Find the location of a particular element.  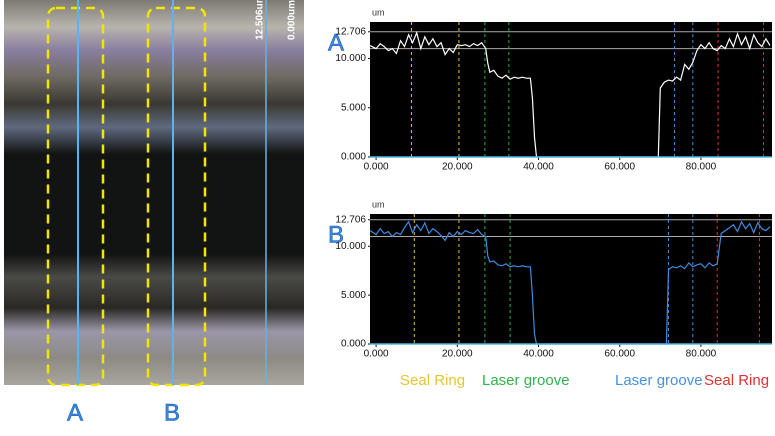

scale-label: 0.000um is located at coordinates (292, 20).